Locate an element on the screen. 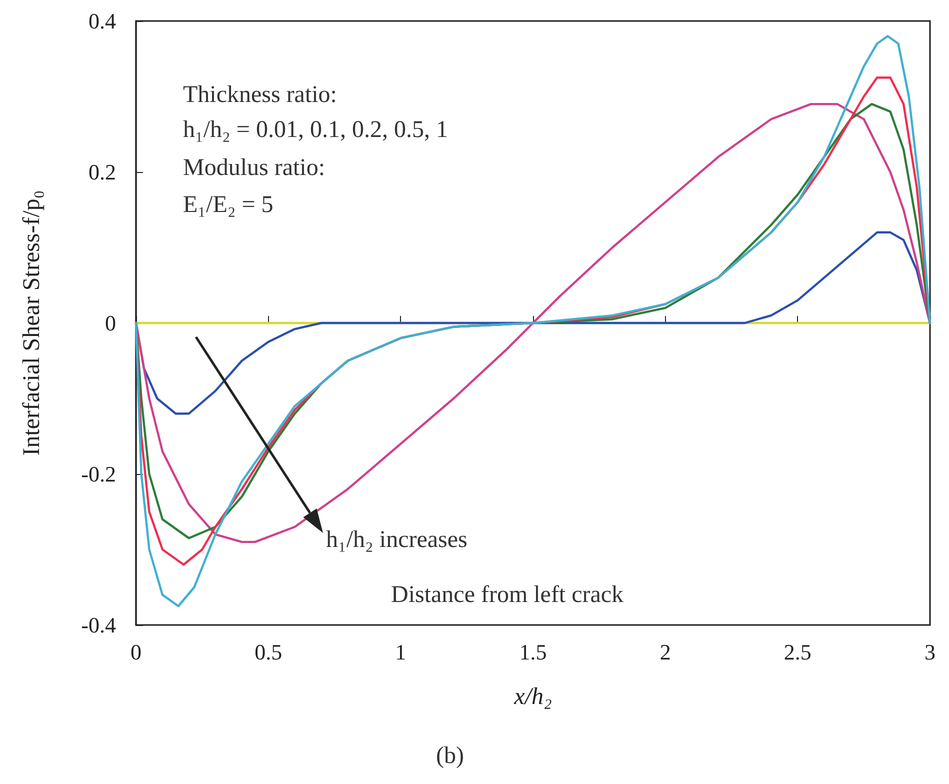  y-tick-label: 0.4 is located at coordinates (102, 21).